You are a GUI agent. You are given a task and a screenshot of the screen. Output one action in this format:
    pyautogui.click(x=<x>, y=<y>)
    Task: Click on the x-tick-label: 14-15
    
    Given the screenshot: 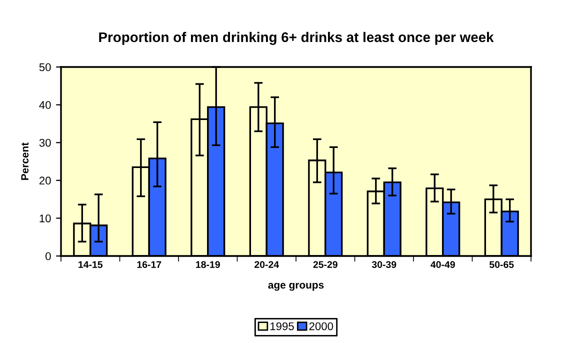 What is the action you would take?
    pyautogui.click(x=90, y=264)
    